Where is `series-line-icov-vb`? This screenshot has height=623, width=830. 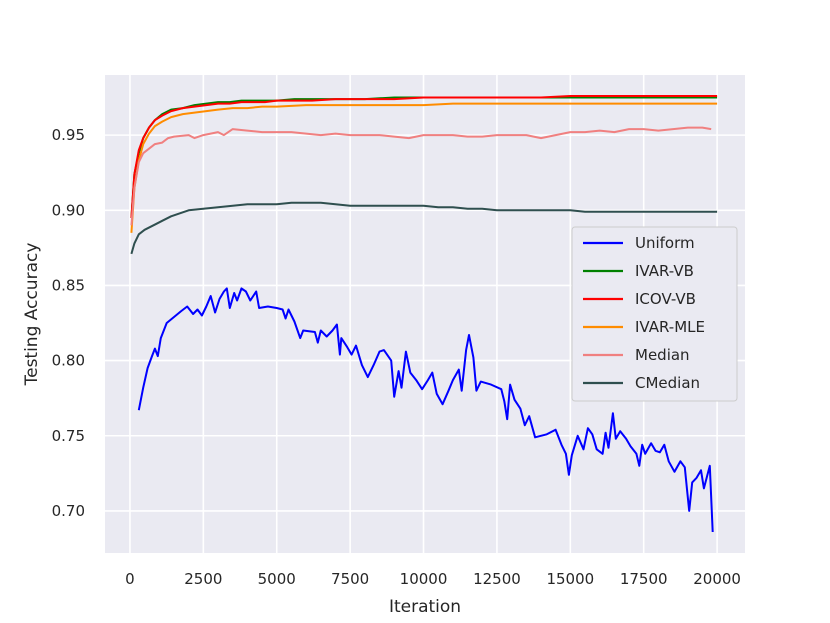 series-line-icov-vb is located at coordinates (424, 156).